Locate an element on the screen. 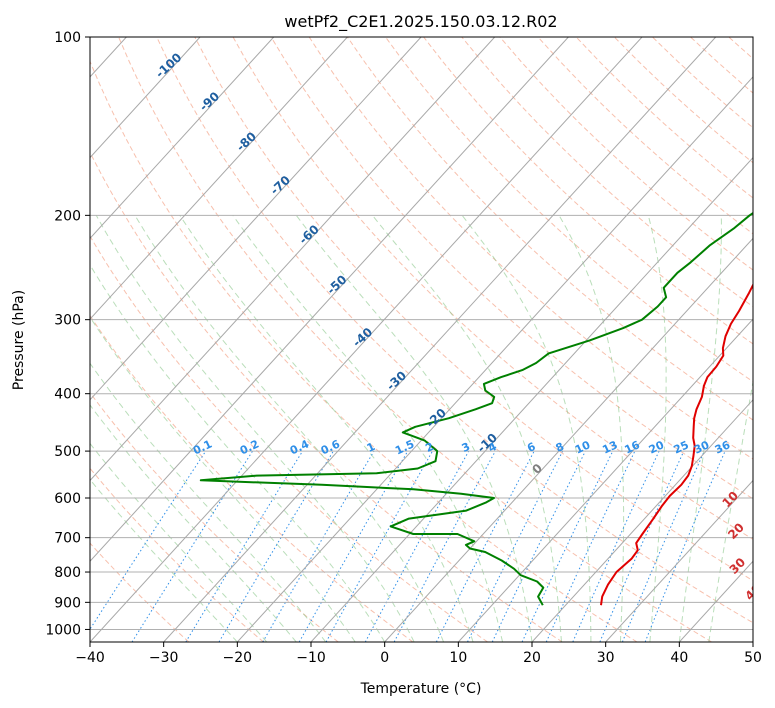  theta-label: 30 is located at coordinates (738, 566).